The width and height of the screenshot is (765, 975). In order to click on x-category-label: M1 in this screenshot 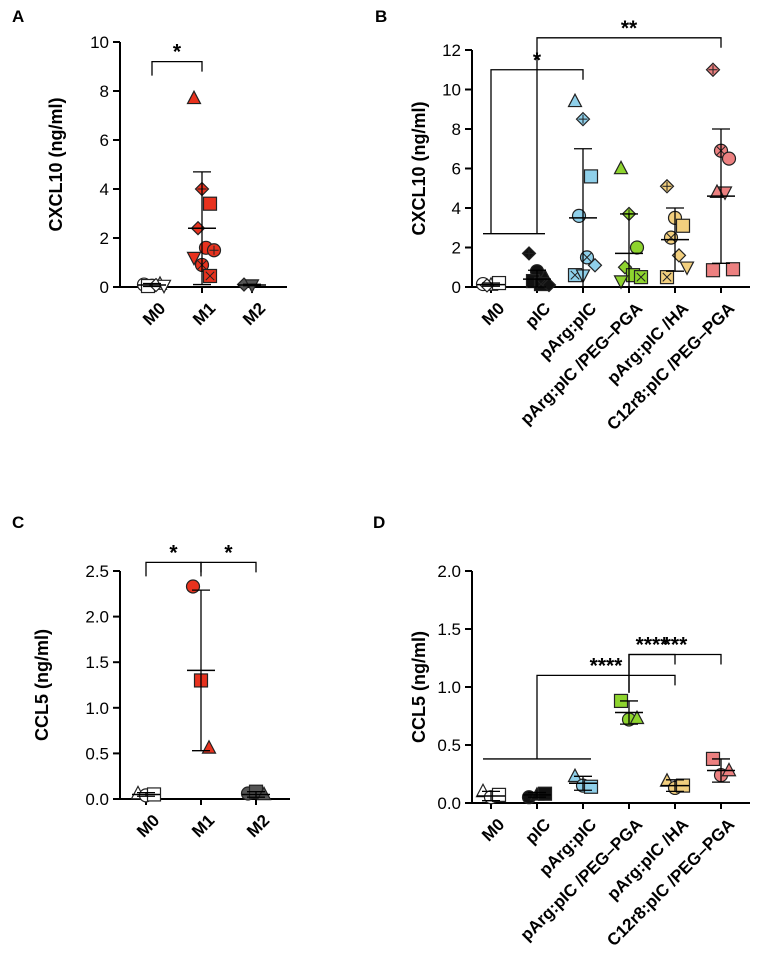, I will do `click(203, 826)`.